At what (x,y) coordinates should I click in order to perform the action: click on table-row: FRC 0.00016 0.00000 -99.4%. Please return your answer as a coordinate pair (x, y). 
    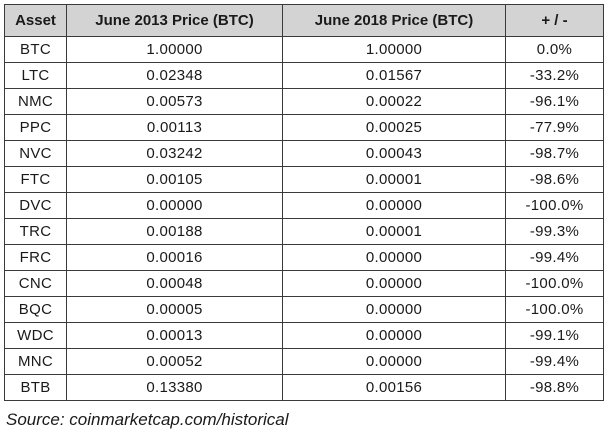
    Looking at the image, I should click on (304, 257).